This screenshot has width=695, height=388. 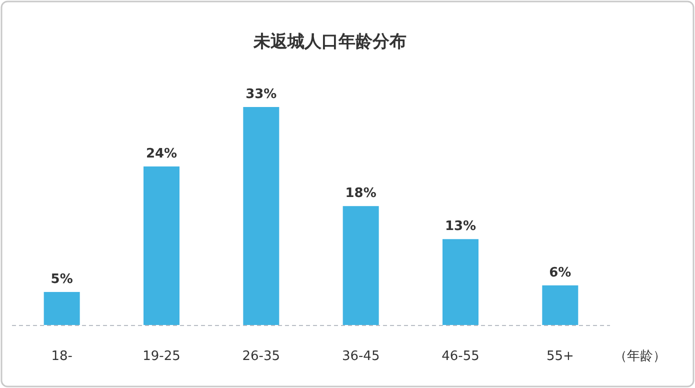 I want to click on x-tick-label: 18-, so click(x=62, y=356).